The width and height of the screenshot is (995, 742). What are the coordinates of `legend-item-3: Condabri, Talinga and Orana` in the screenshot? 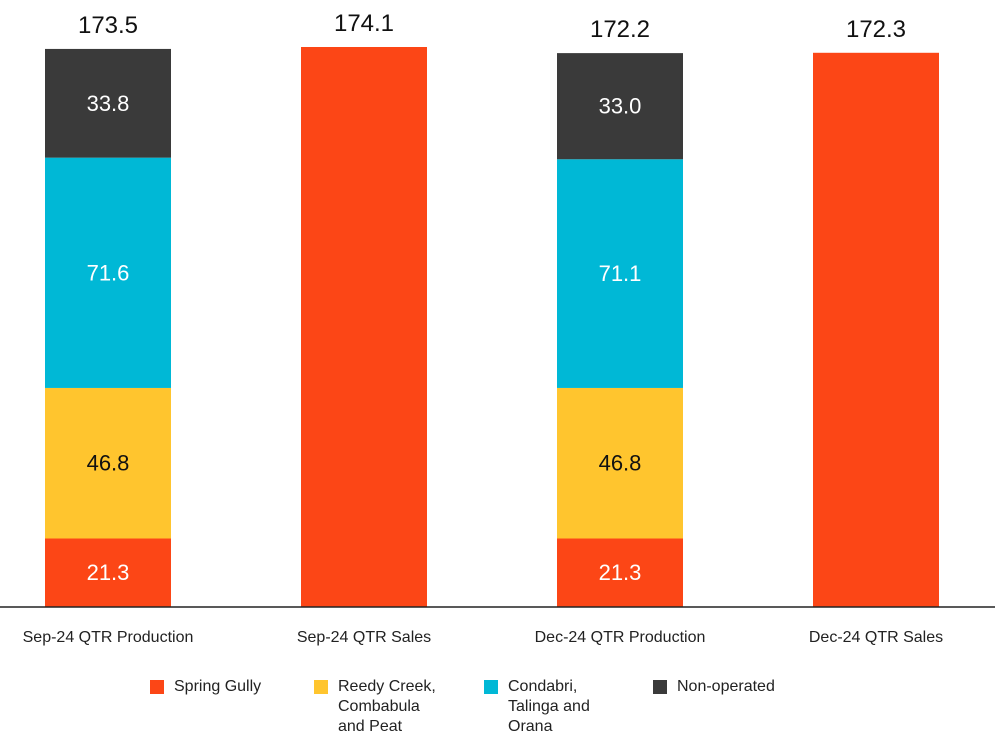 It's located at (568, 707).